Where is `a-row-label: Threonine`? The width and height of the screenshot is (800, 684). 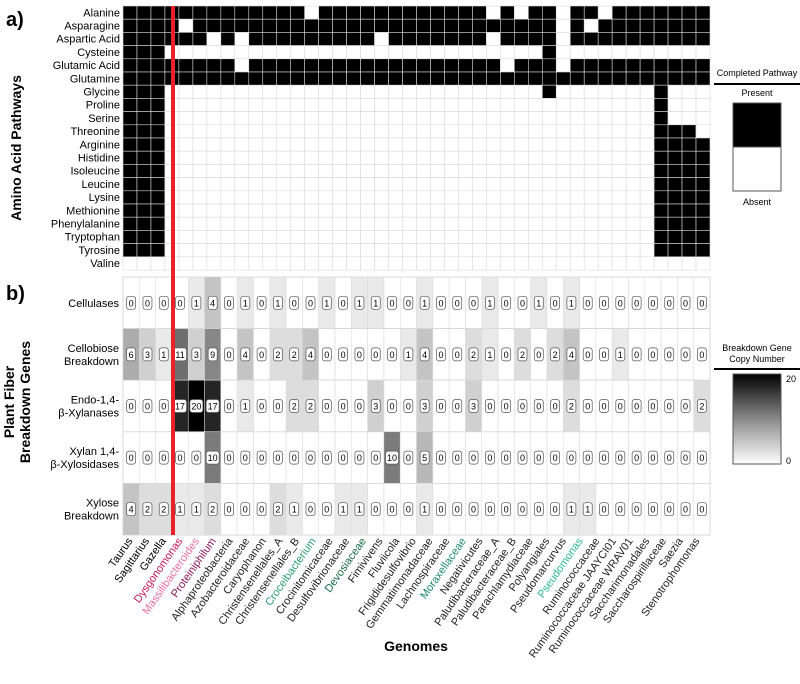 a-row-label: Threonine is located at coordinates (95, 132).